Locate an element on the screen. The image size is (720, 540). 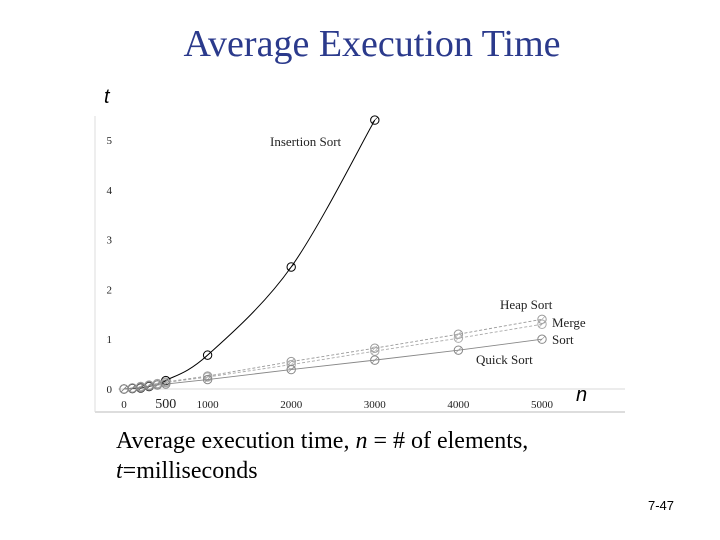
caption-text-1: Average execution time, is located at coordinates (236, 441).